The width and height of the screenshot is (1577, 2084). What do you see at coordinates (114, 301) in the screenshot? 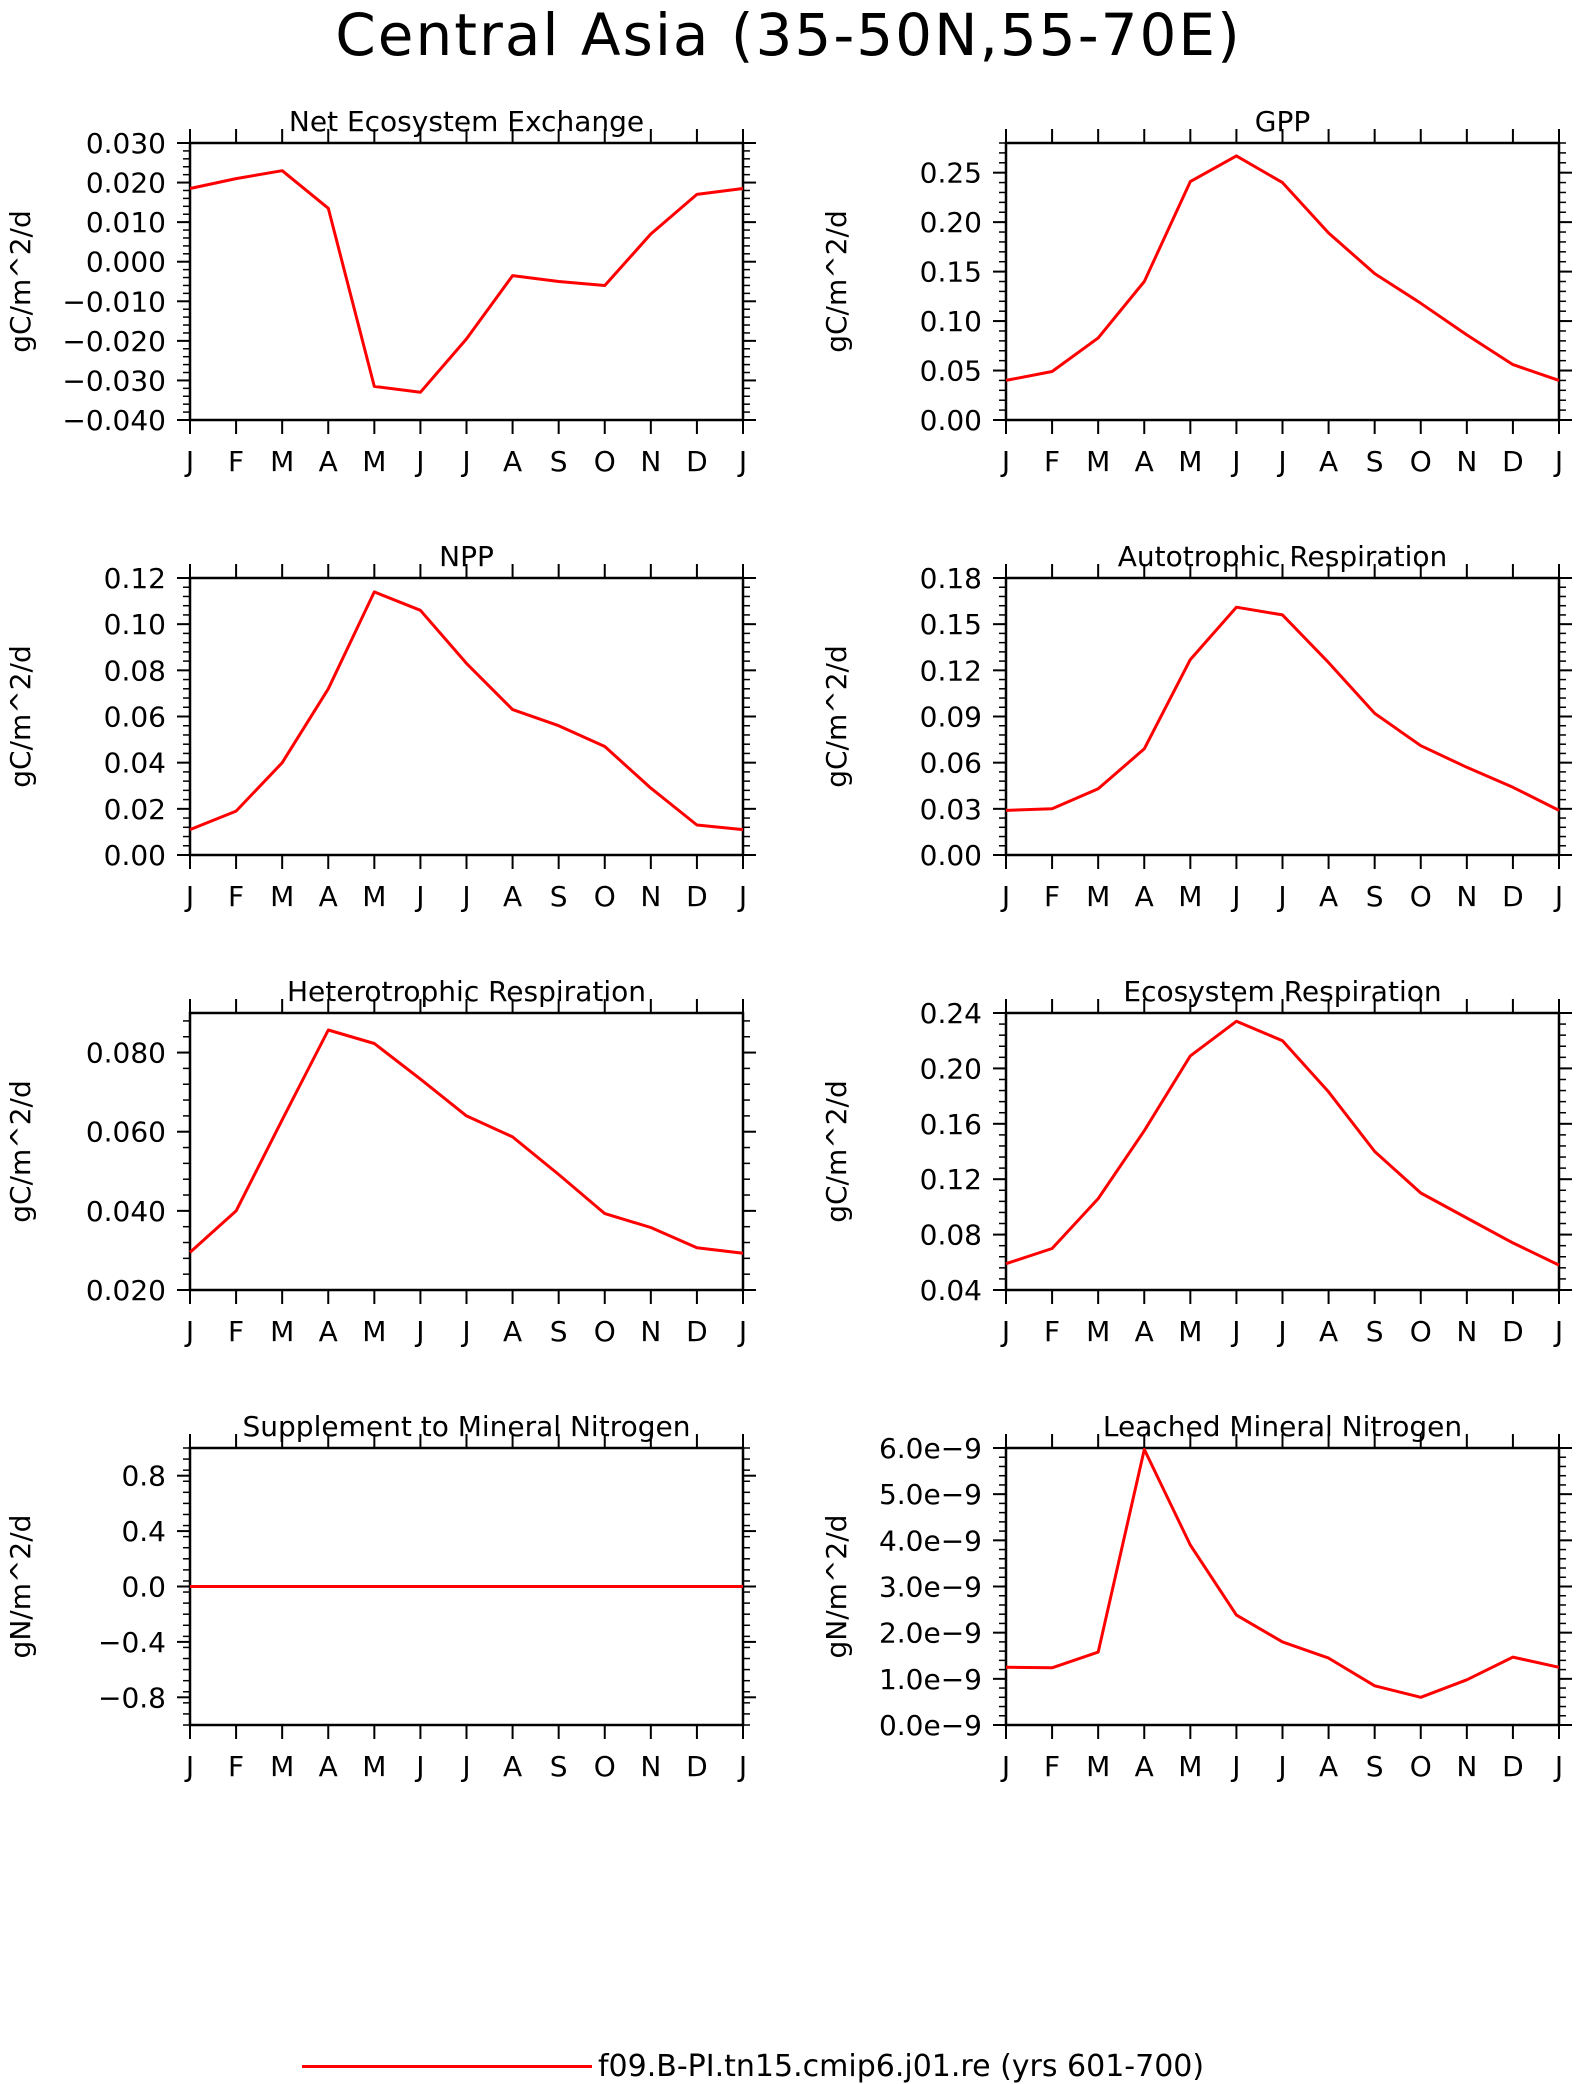
I see `y-tick-label: −0.010` at bounding box center [114, 301].